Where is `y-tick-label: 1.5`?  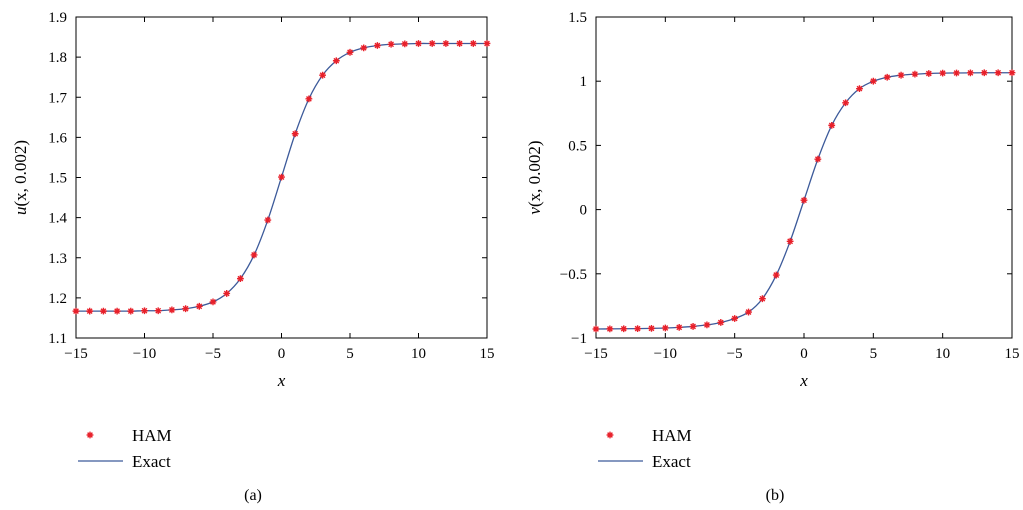
y-tick-label: 1.5 is located at coordinates (577, 18).